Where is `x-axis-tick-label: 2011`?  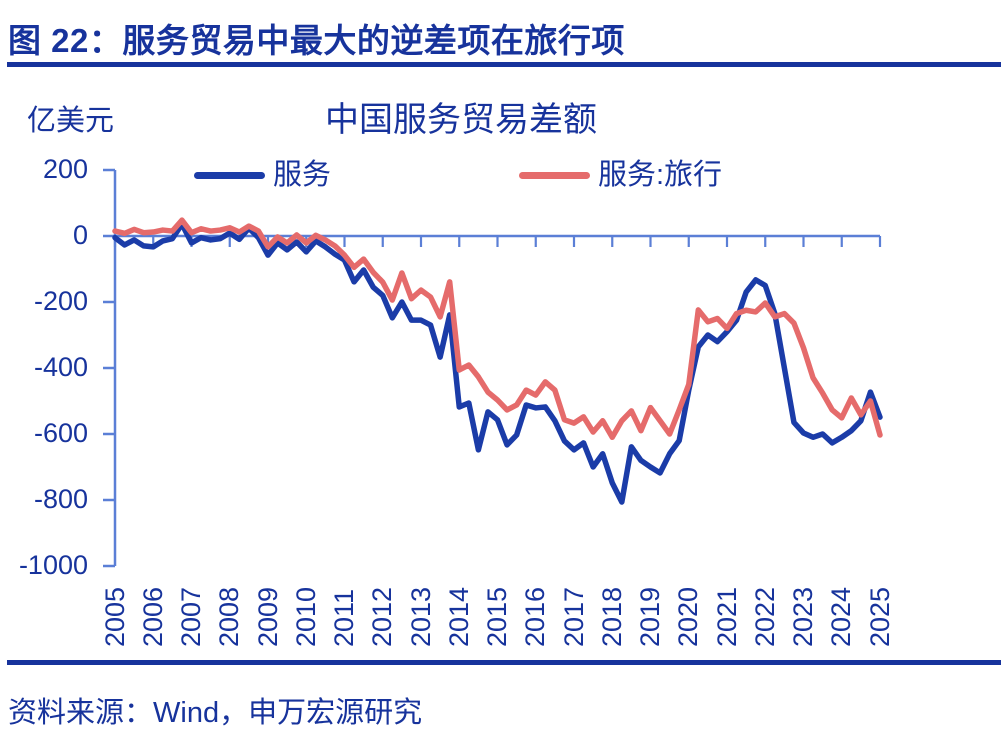 x-axis-tick-label: 2011 is located at coordinates (344, 617).